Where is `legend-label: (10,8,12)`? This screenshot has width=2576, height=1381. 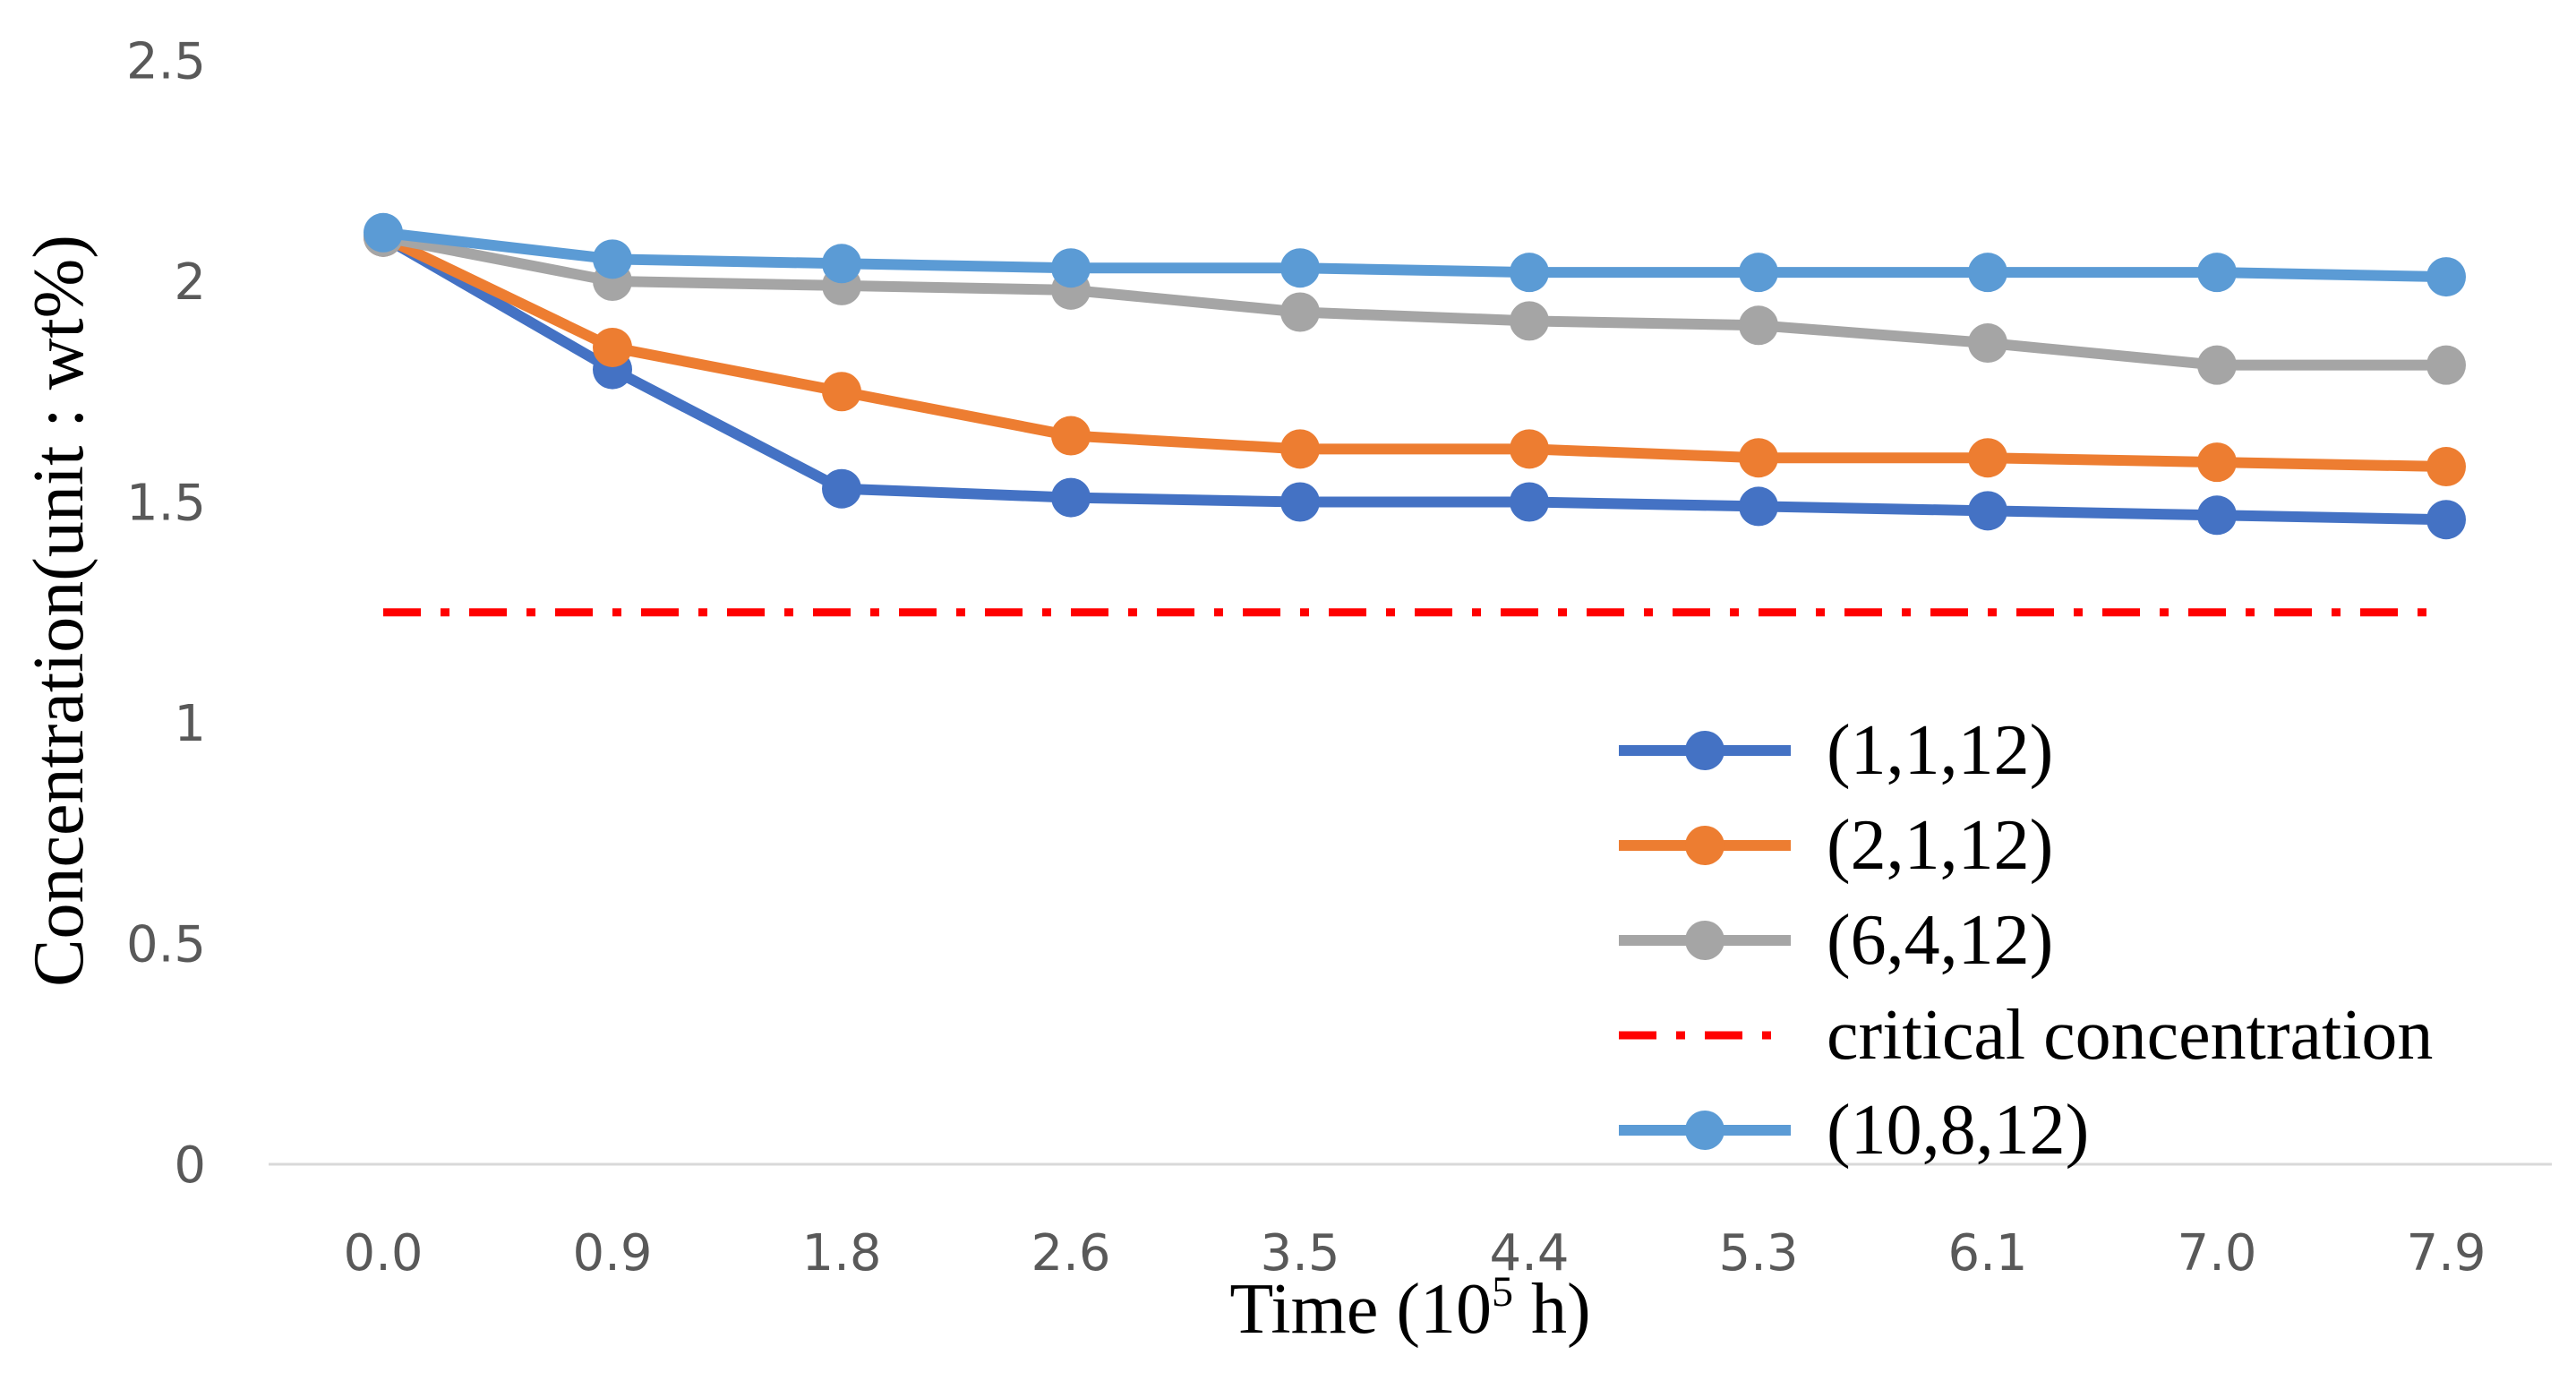 legend-label: (10,8,12) is located at coordinates (1958, 1130).